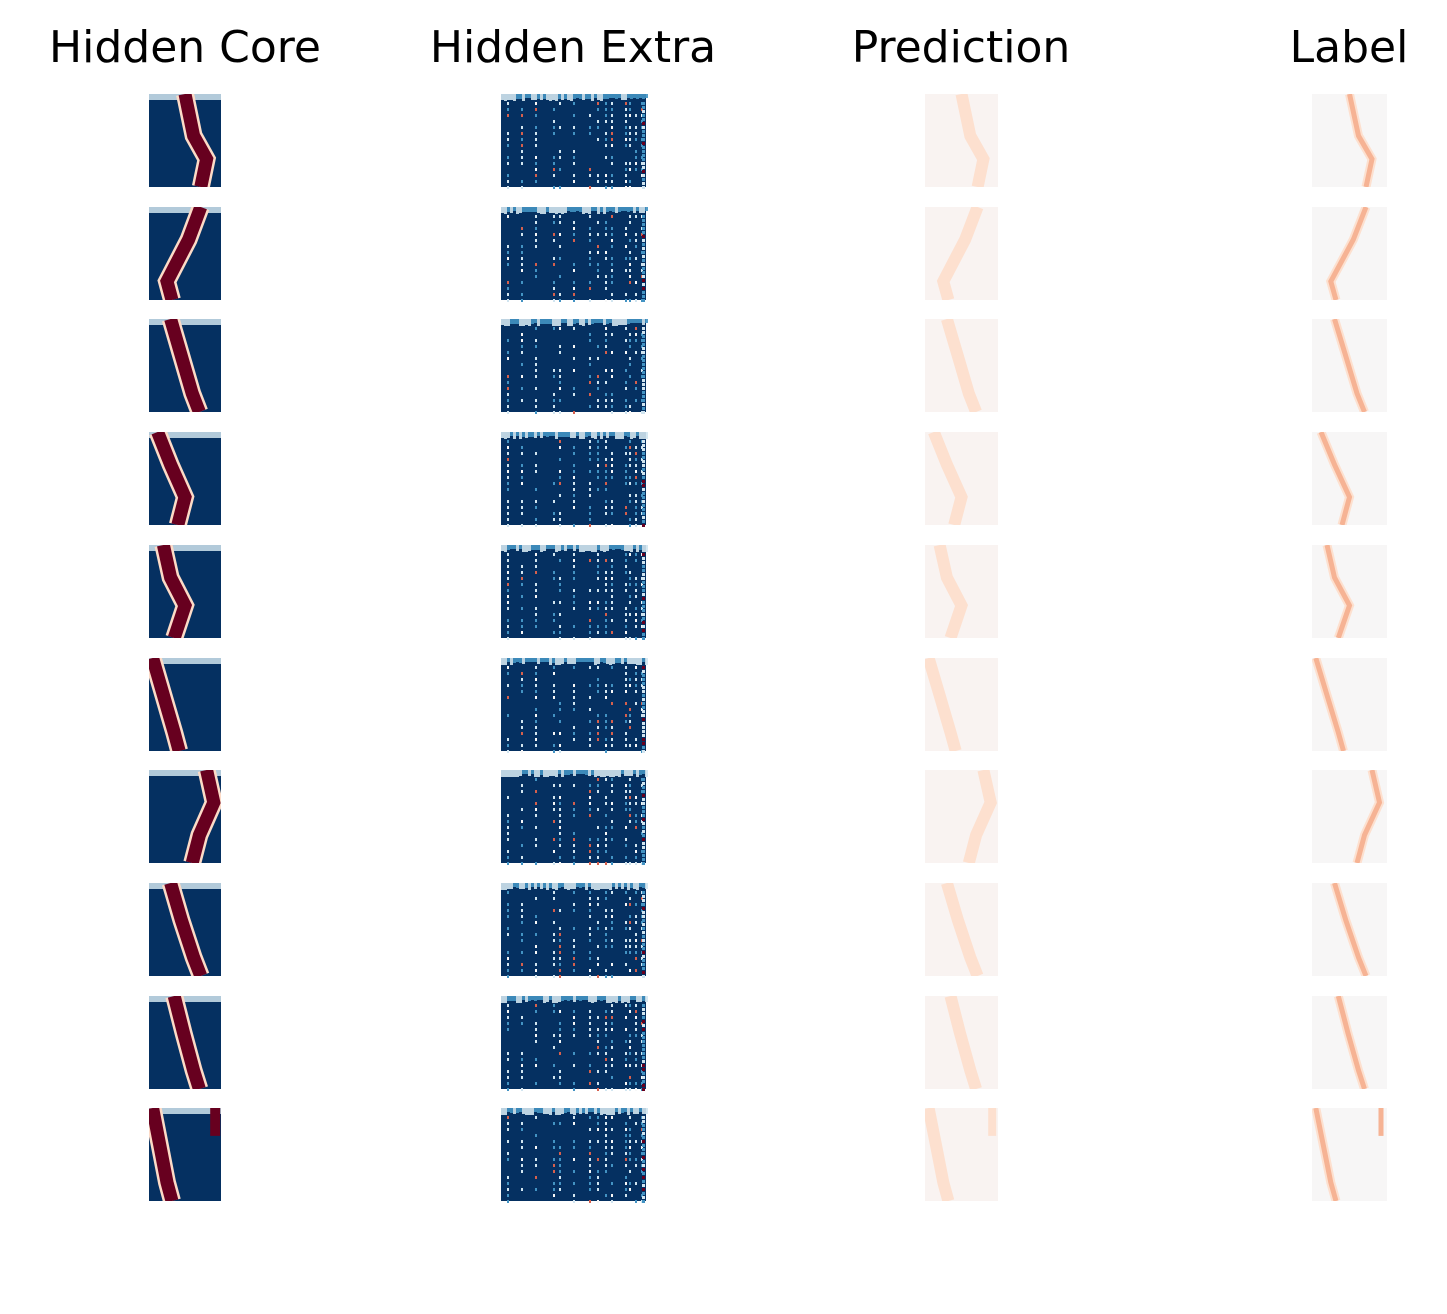 The width and height of the screenshot is (1447, 1314). Describe the element at coordinates (185, 47) in the screenshot. I see `column-title-hidden-core: Hidden Core` at that location.